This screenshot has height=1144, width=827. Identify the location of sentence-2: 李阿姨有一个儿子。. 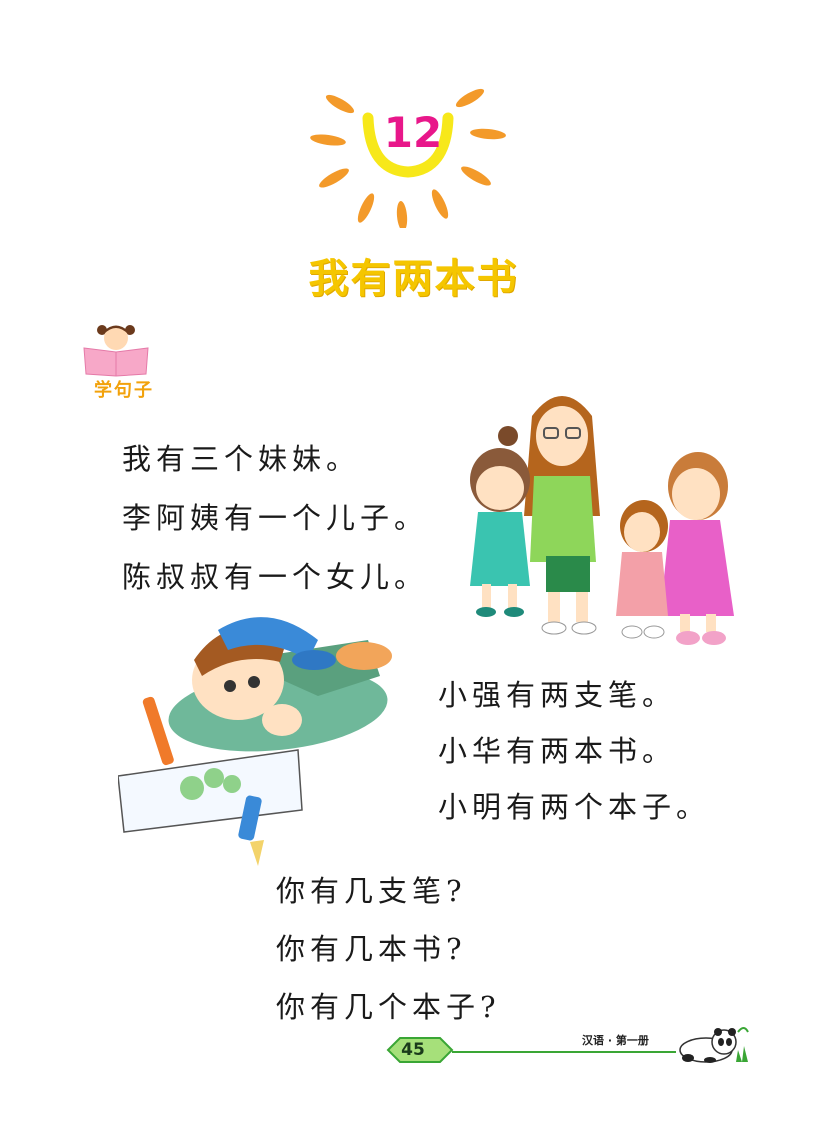
(275, 518).